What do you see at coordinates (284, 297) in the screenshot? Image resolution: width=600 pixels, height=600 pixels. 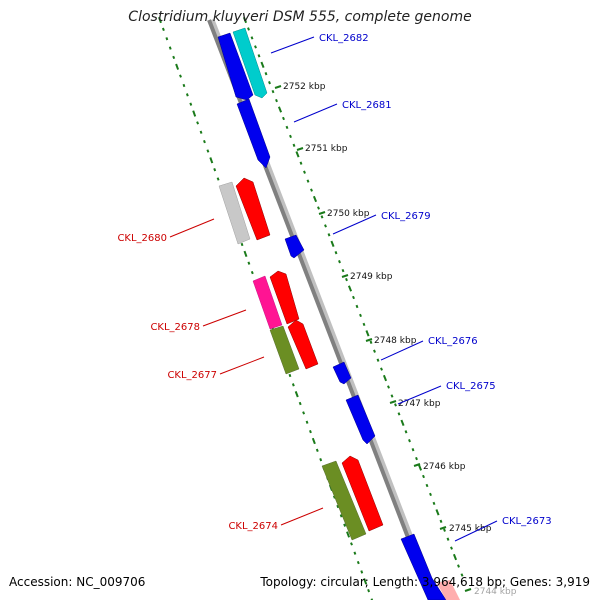 I see `gene-CKL_2678-block-red` at bounding box center [284, 297].